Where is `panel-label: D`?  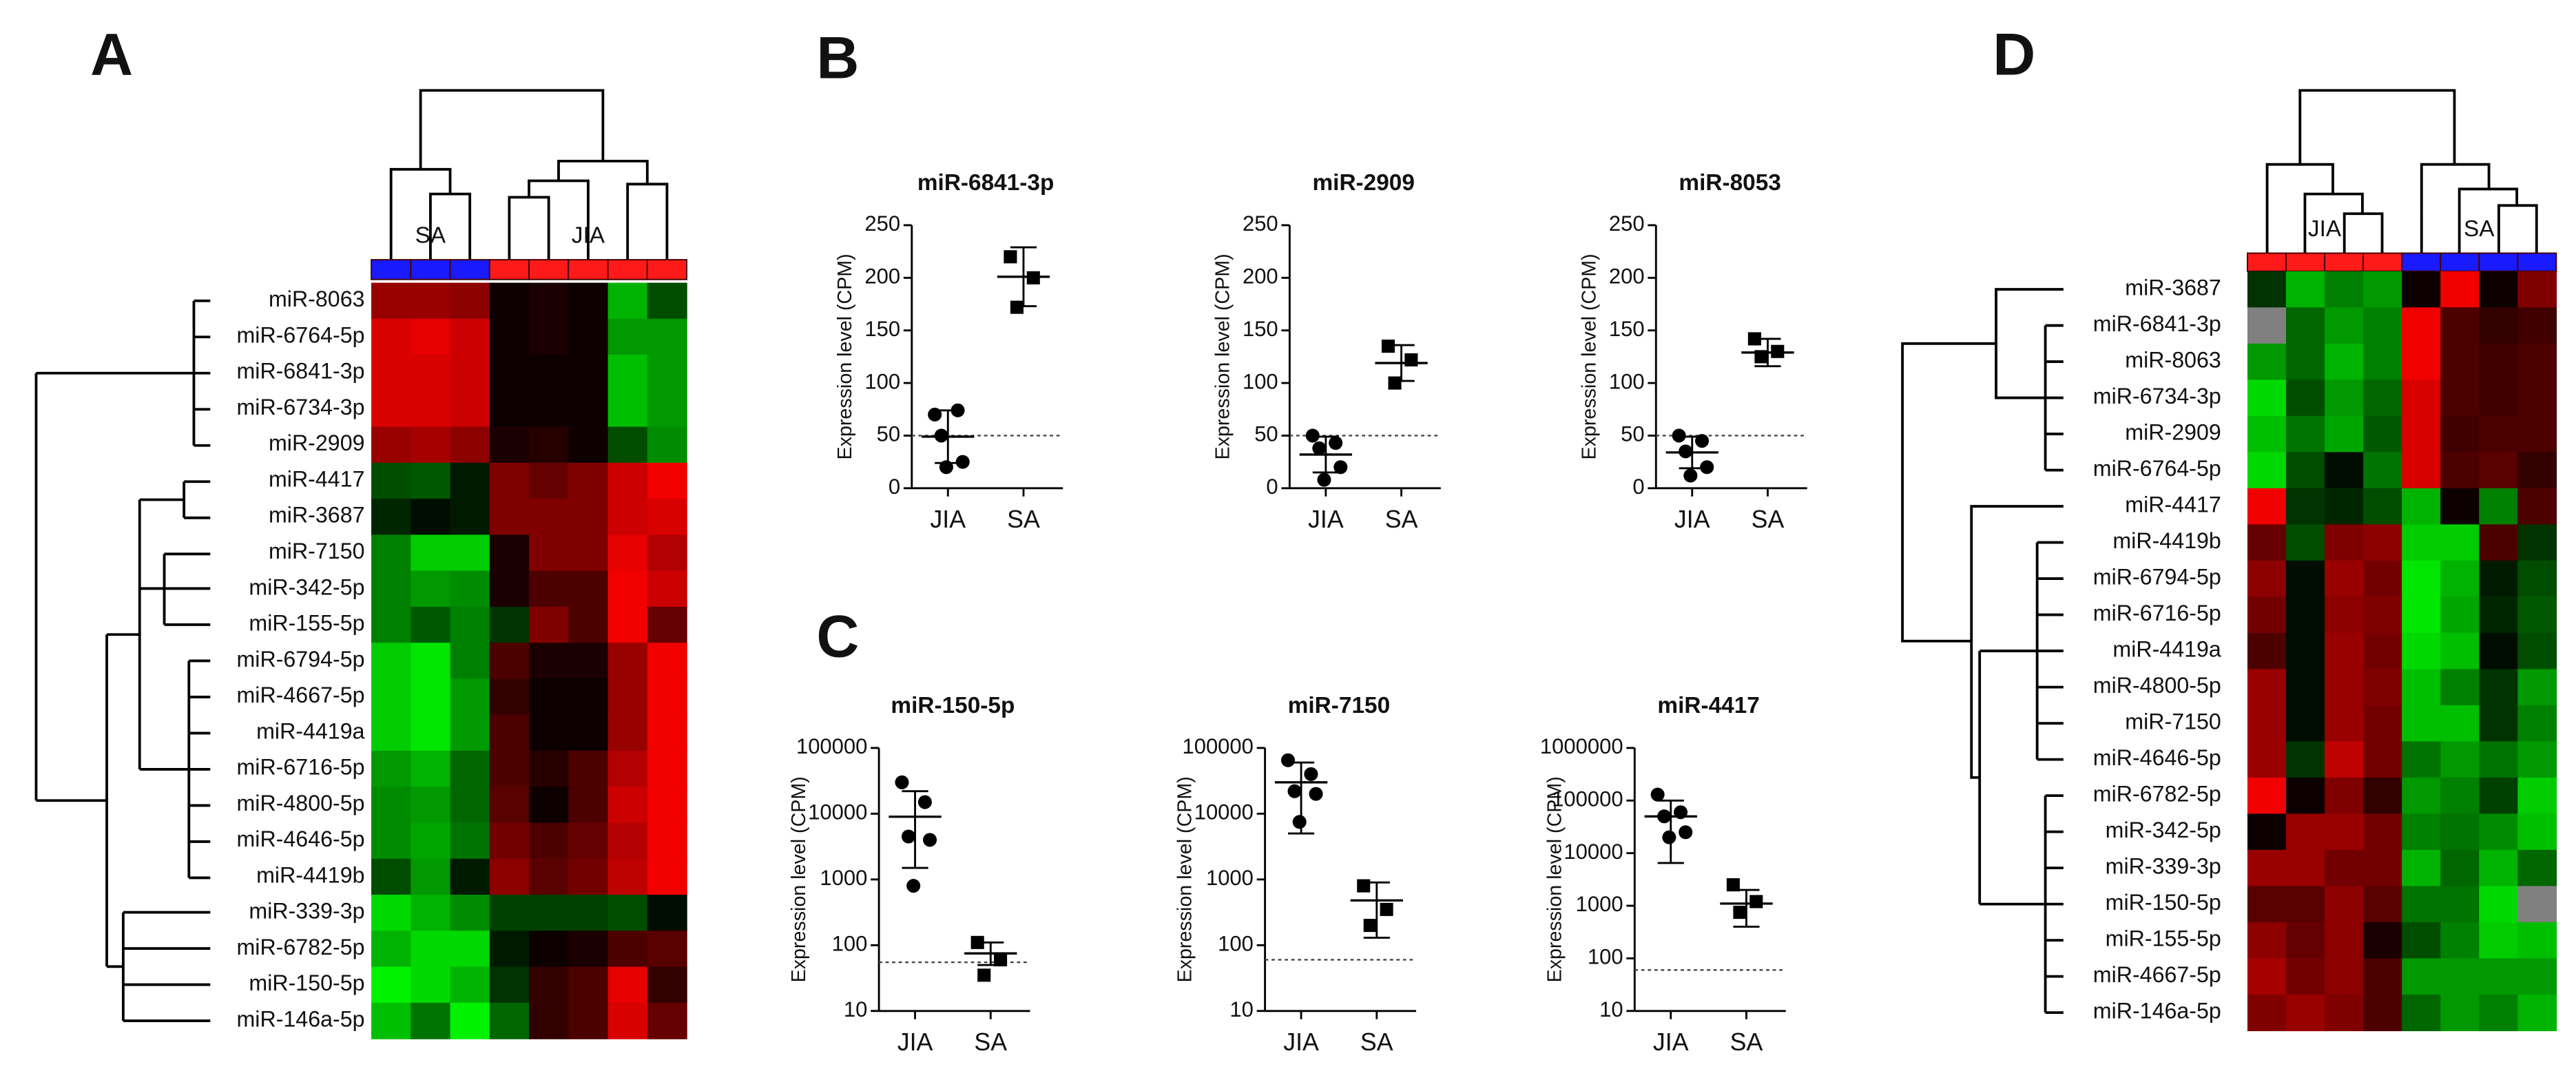 panel-label: D is located at coordinates (2014, 55).